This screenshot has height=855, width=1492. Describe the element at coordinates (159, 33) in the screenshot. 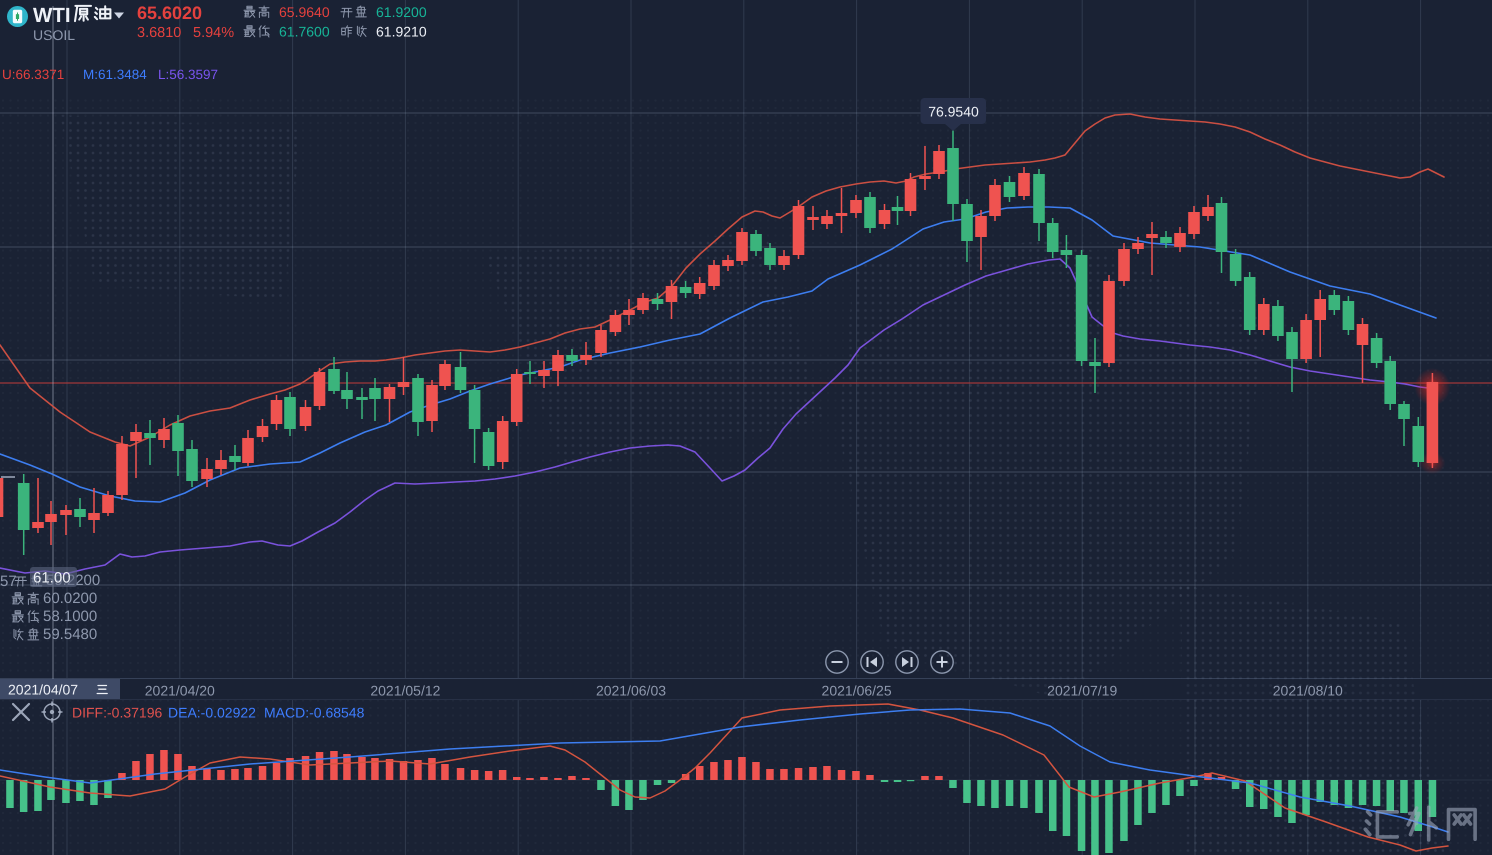

I see `svg-text: 3.6810` at that location.